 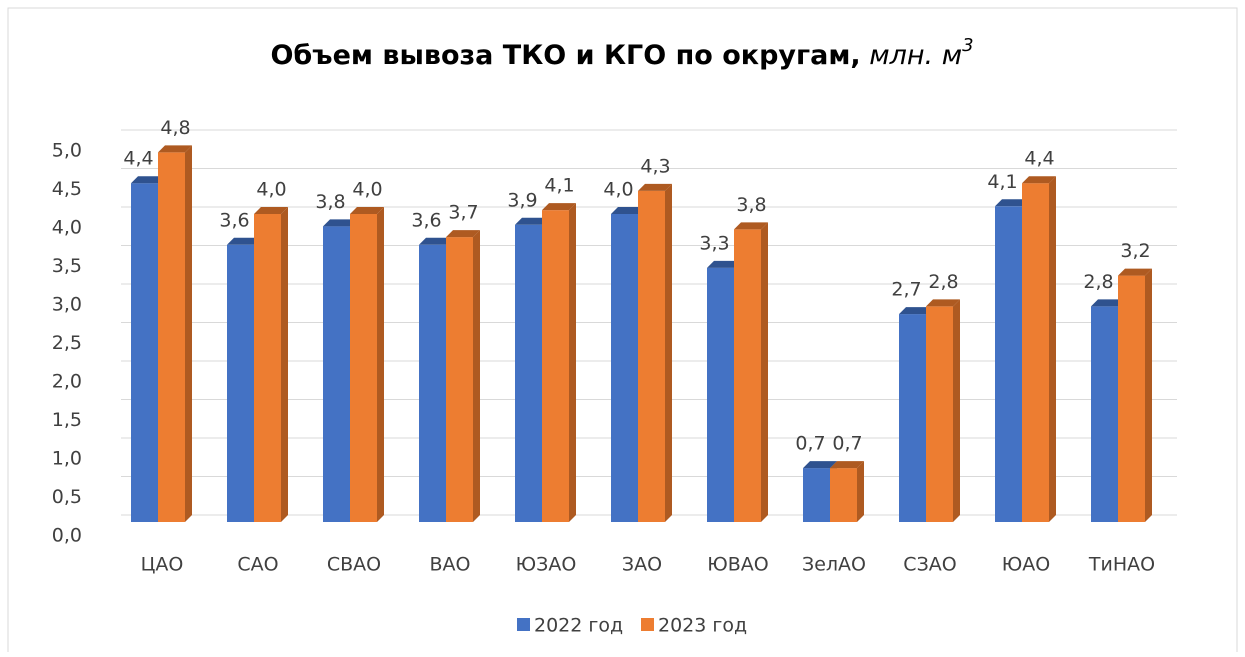 I want to click on legend-label: 2022 год, so click(x=578, y=626).